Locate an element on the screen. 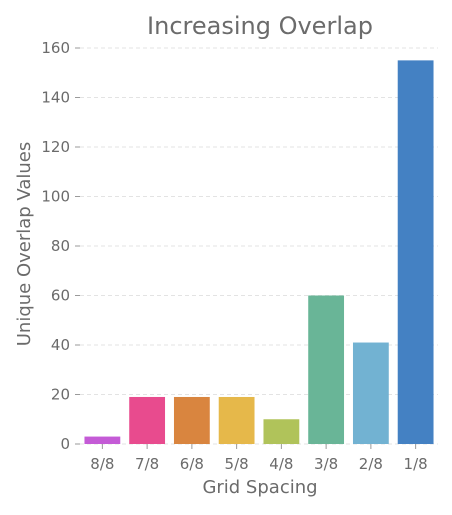 Image resolution: width=452 pixels, height=515 pixels. y-axis-label: Unique Overlap Values is located at coordinates (24, 244).